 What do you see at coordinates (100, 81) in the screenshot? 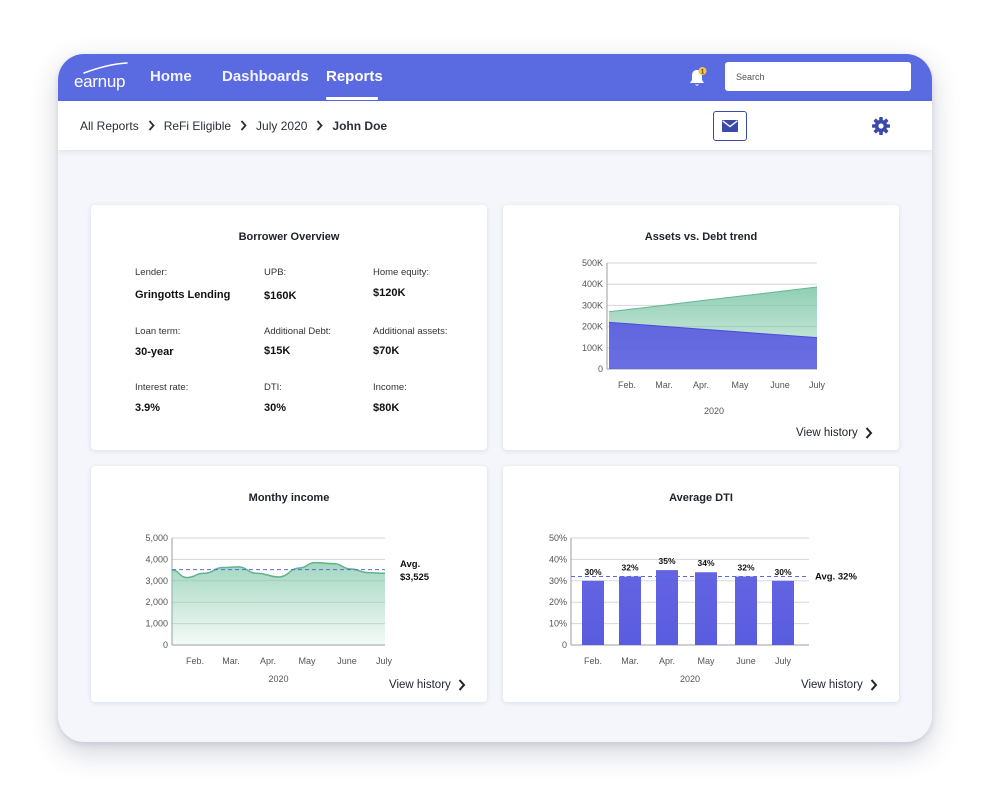
I see `logo-text: earnup` at bounding box center [100, 81].